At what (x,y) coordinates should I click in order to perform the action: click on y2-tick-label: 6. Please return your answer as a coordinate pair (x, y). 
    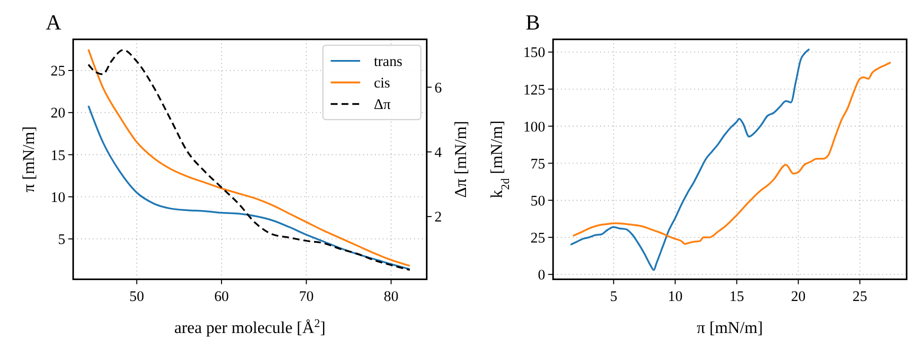
    Looking at the image, I should click on (438, 88).